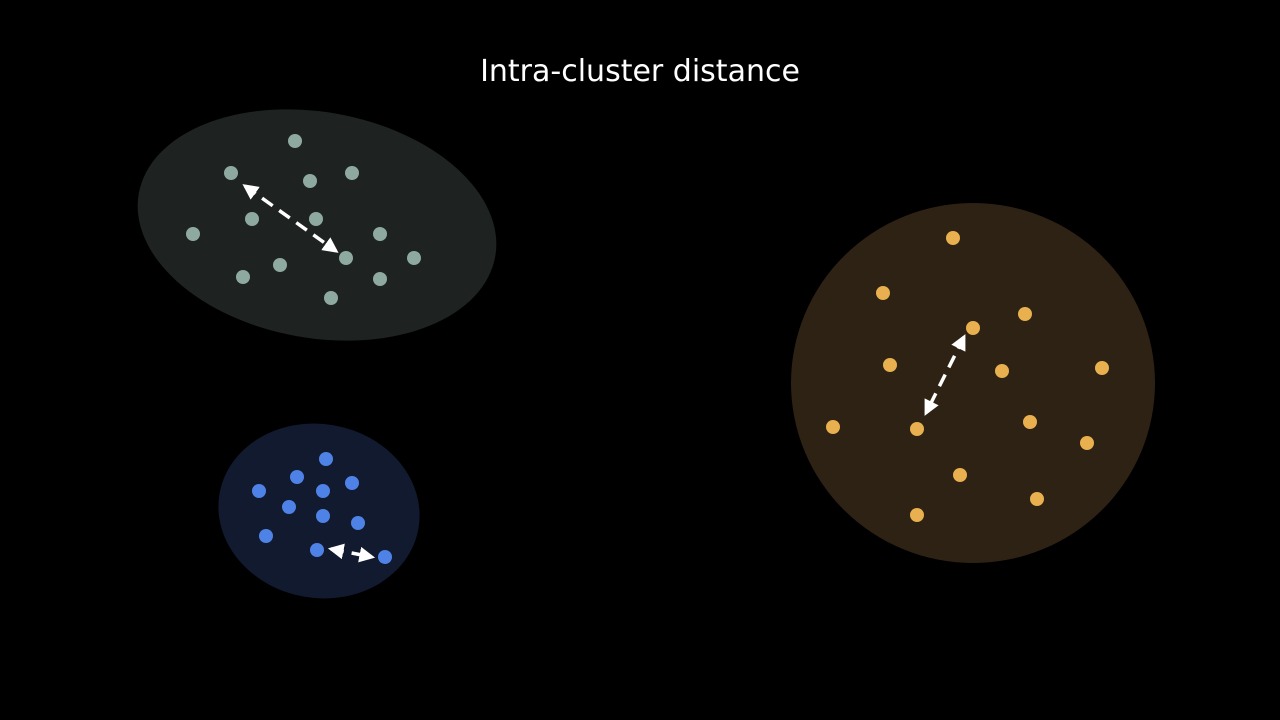  I want to click on cluster-blue-distance-arrow, so click(351, 553).